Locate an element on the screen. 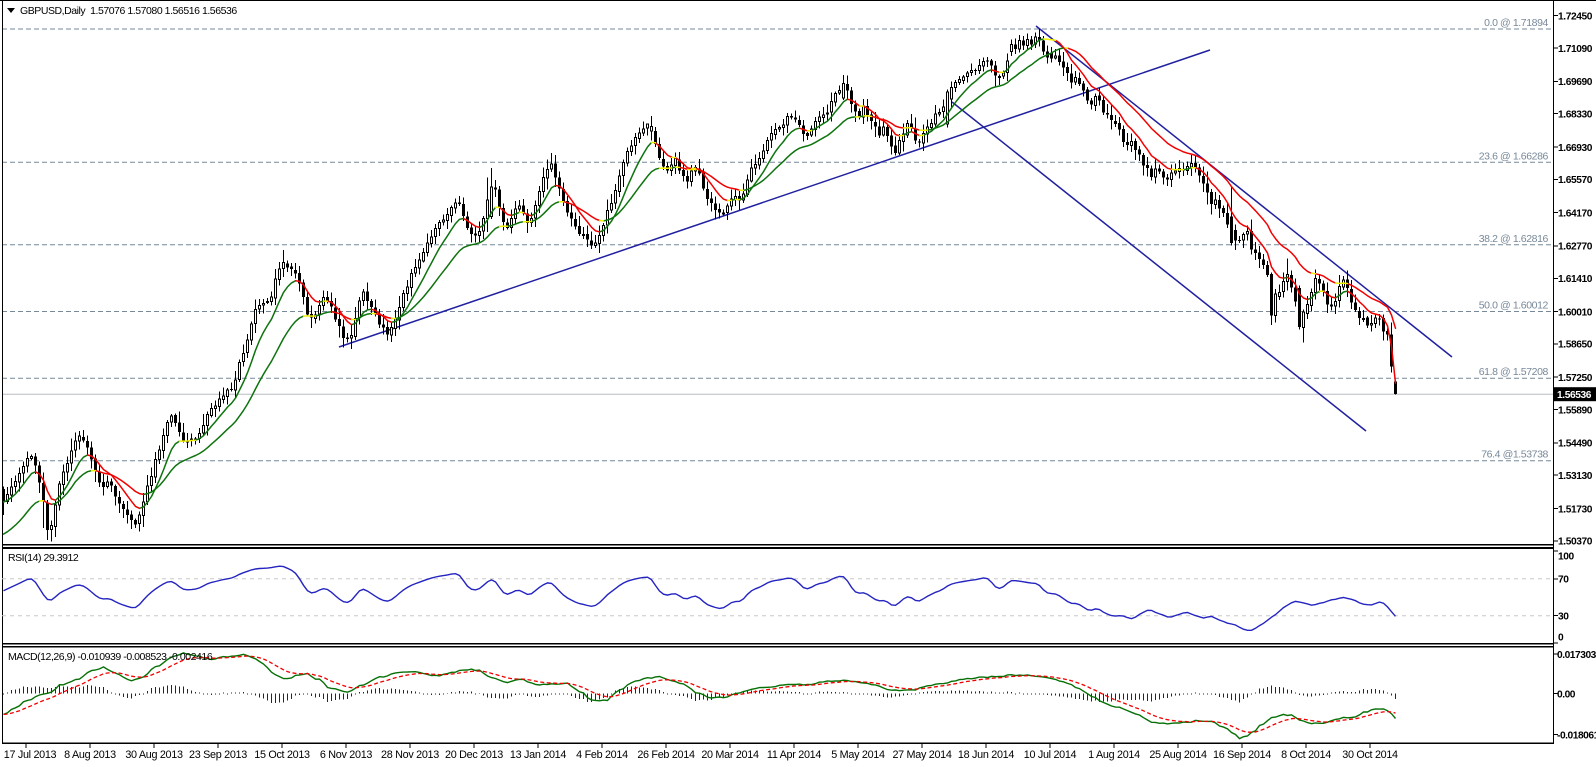  svg-text: 30 Oct 2014 is located at coordinates (1370, 755).